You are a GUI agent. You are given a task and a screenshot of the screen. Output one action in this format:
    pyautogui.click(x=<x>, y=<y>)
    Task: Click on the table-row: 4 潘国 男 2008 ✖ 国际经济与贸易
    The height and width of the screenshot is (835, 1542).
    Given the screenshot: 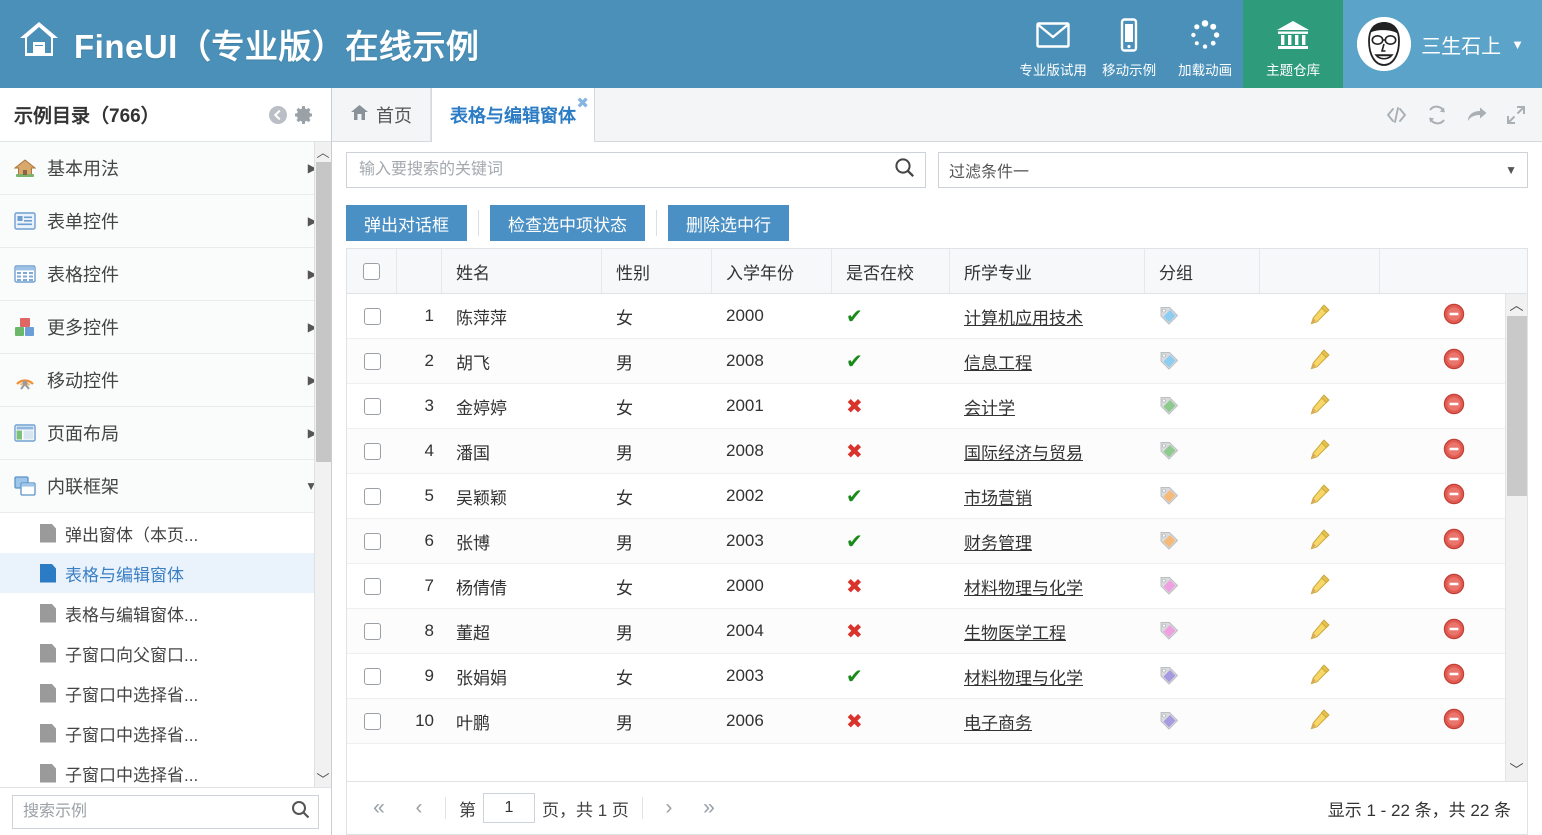 What is the action you would take?
    pyautogui.click(x=937, y=451)
    